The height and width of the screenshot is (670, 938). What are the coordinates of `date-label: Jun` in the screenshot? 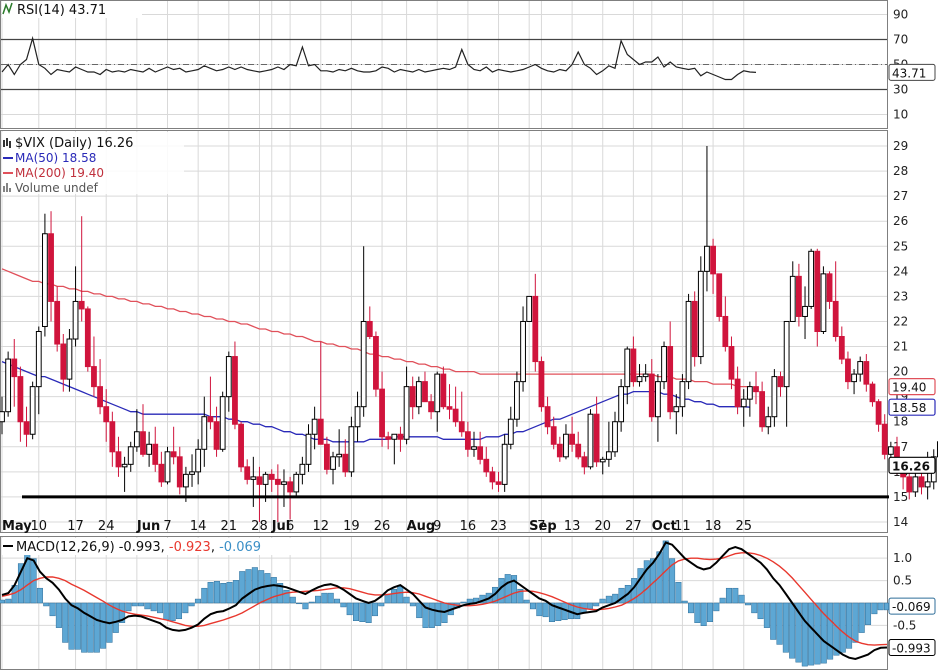 It's located at (148, 526).